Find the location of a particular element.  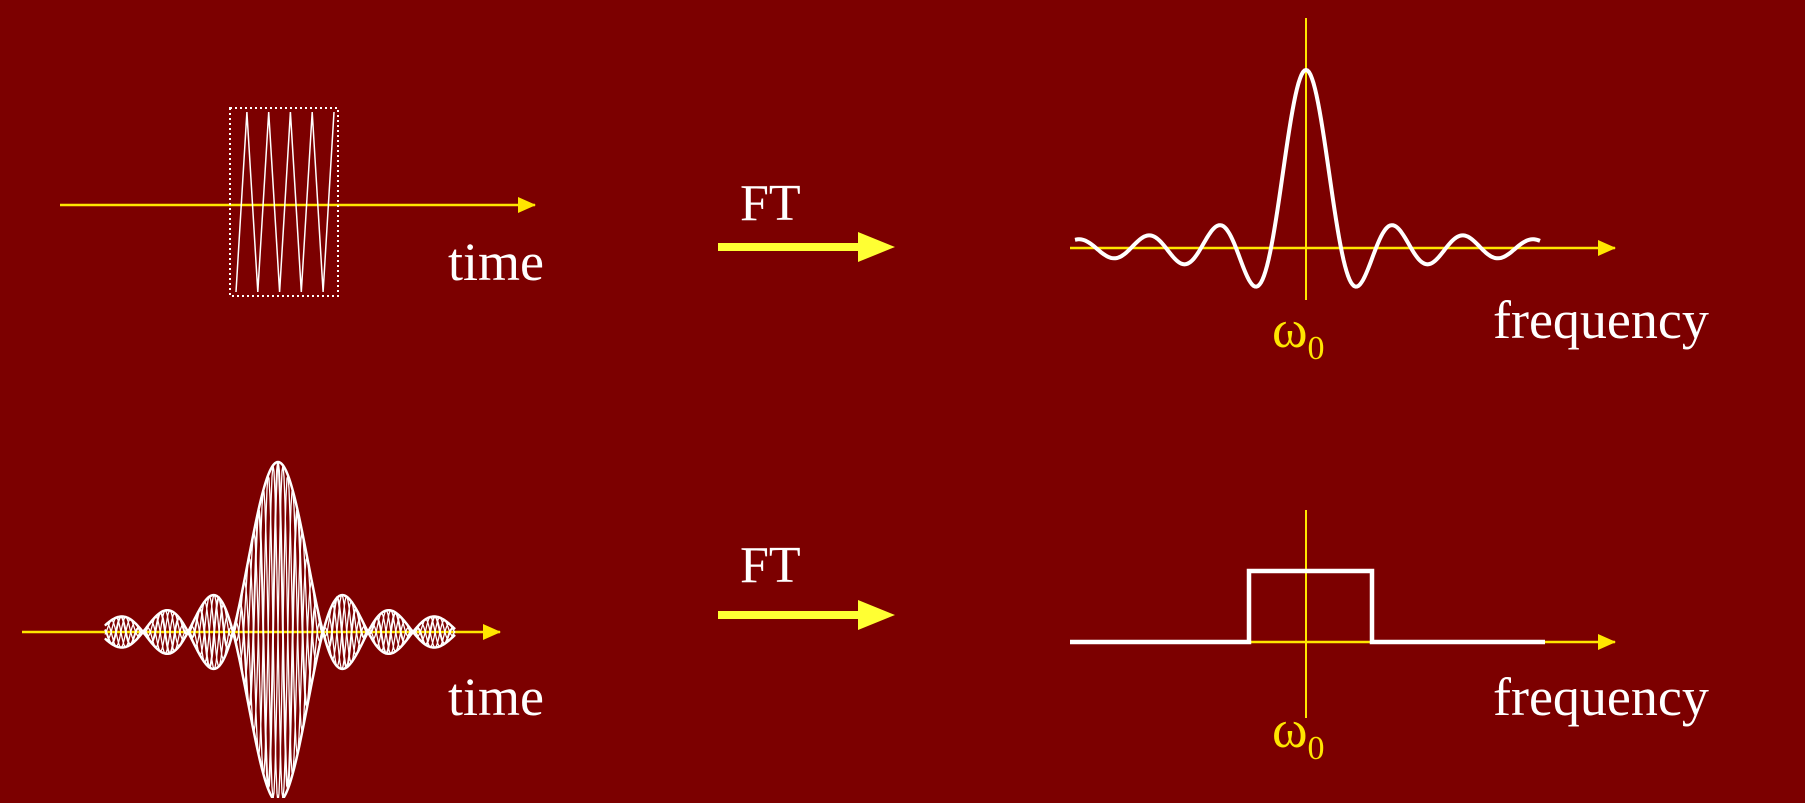

wave-packet-envelope is located at coordinates (280, 548).